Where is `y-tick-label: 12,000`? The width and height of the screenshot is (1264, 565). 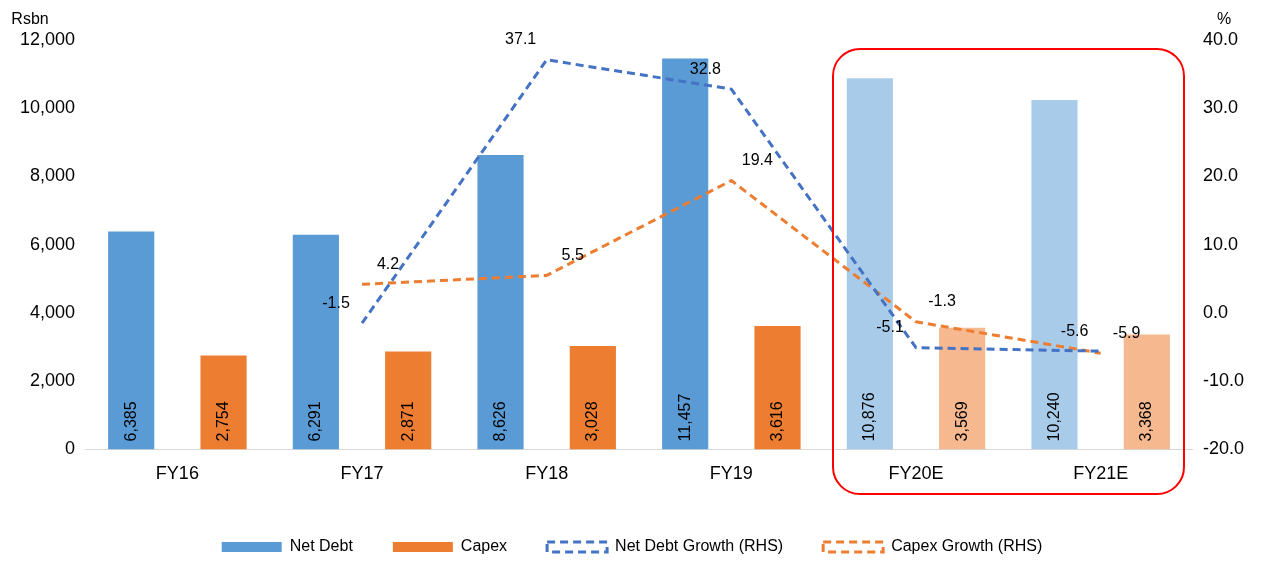
y-tick-label: 12,000 is located at coordinates (47, 38).